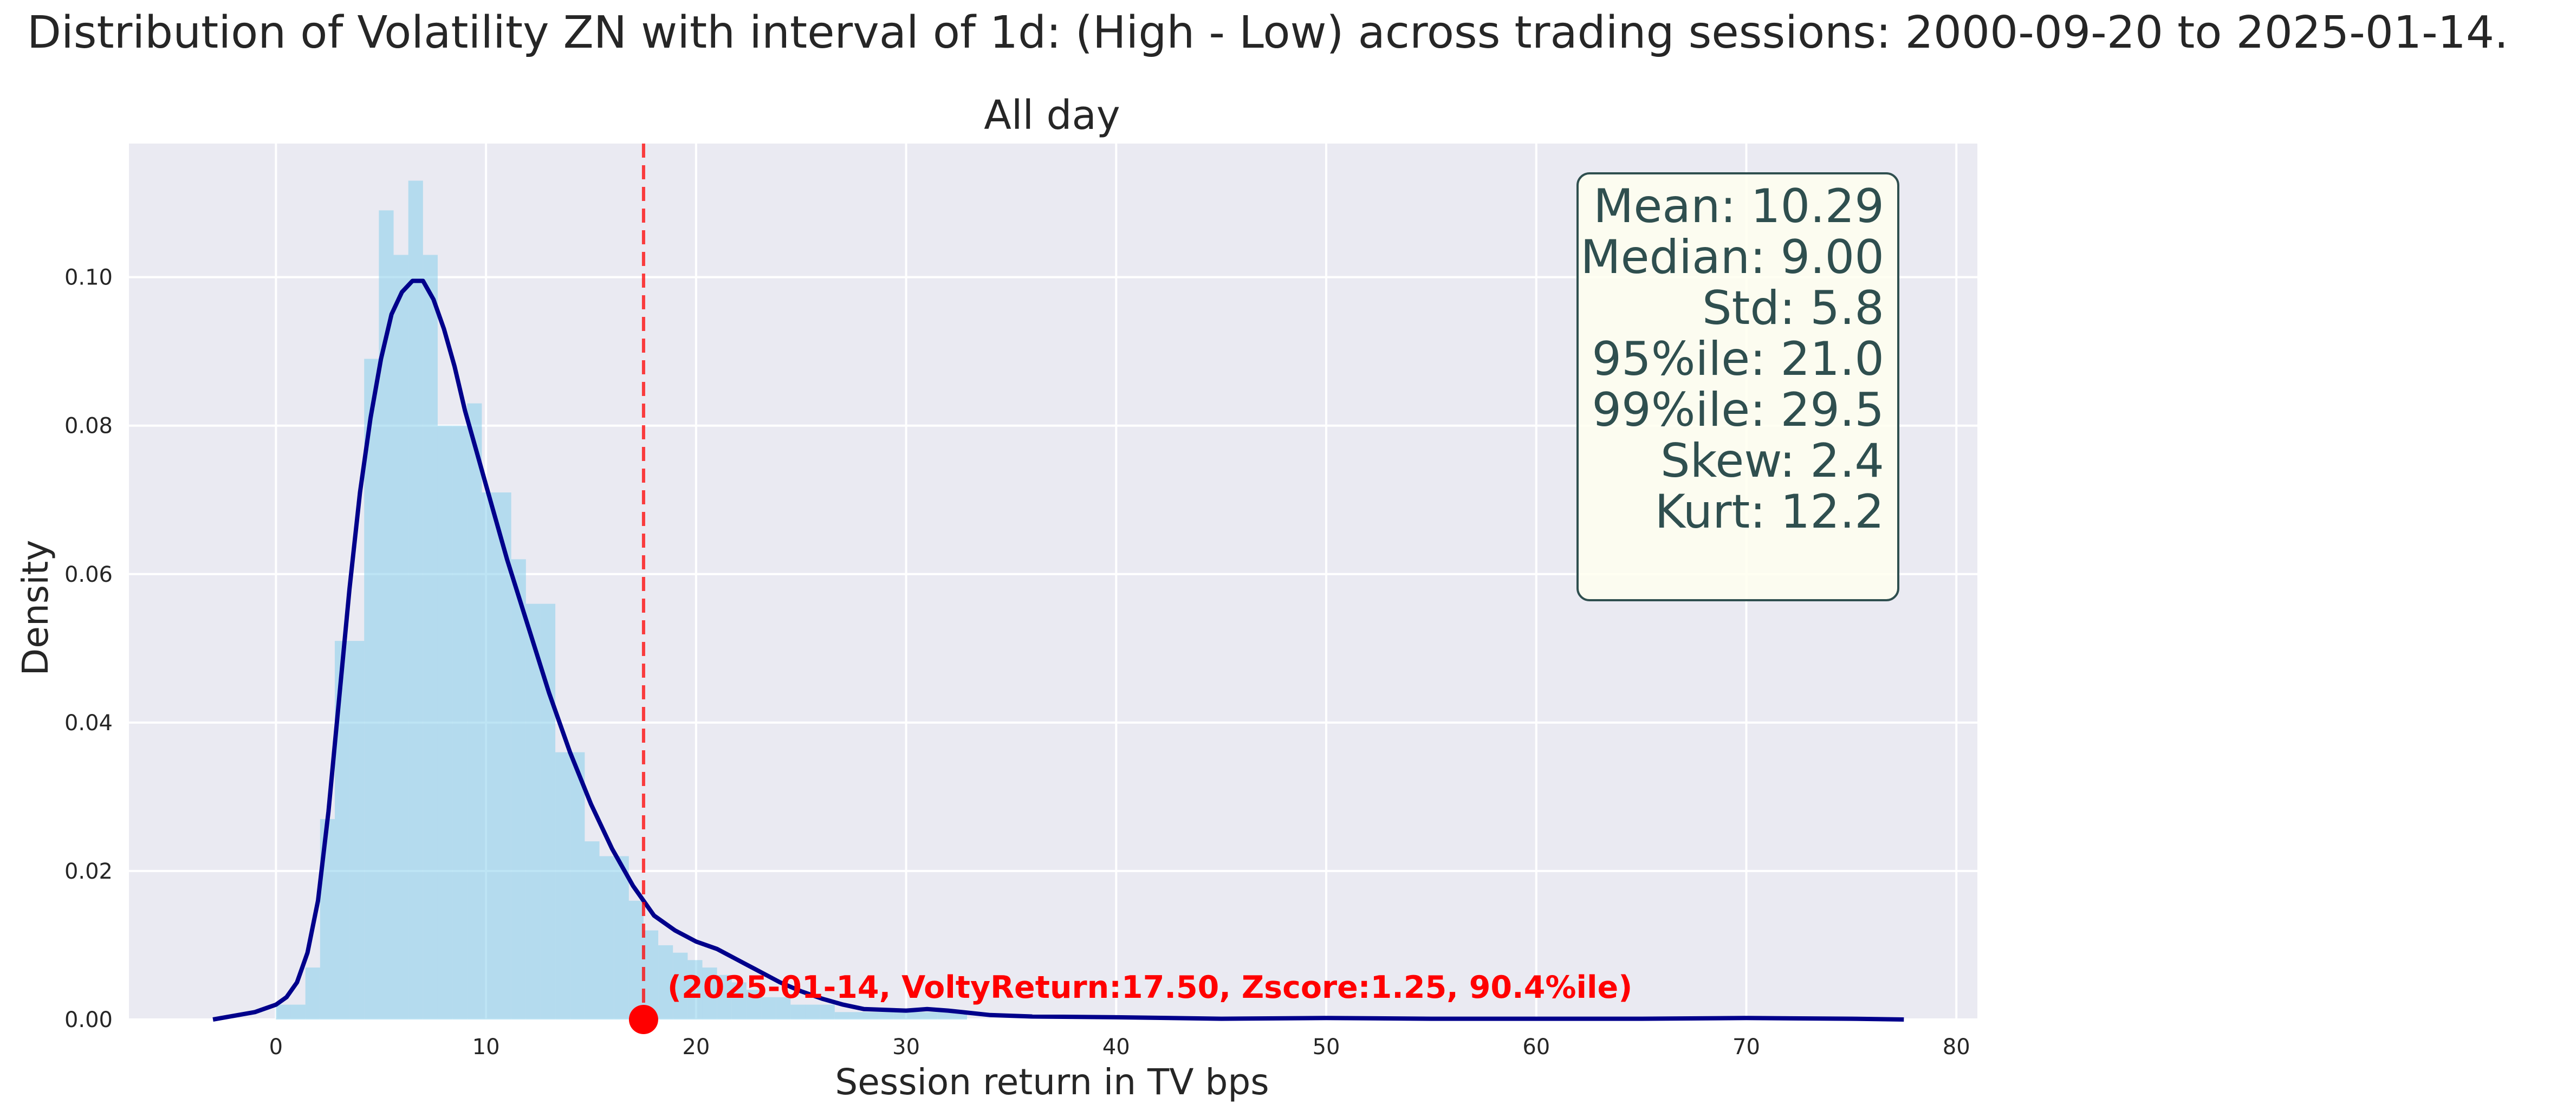  What do you see at coordinates (1793, 308) in the screenshot?
I see `stats-line: Std: 5.8` at bounding box center [1793, 308].